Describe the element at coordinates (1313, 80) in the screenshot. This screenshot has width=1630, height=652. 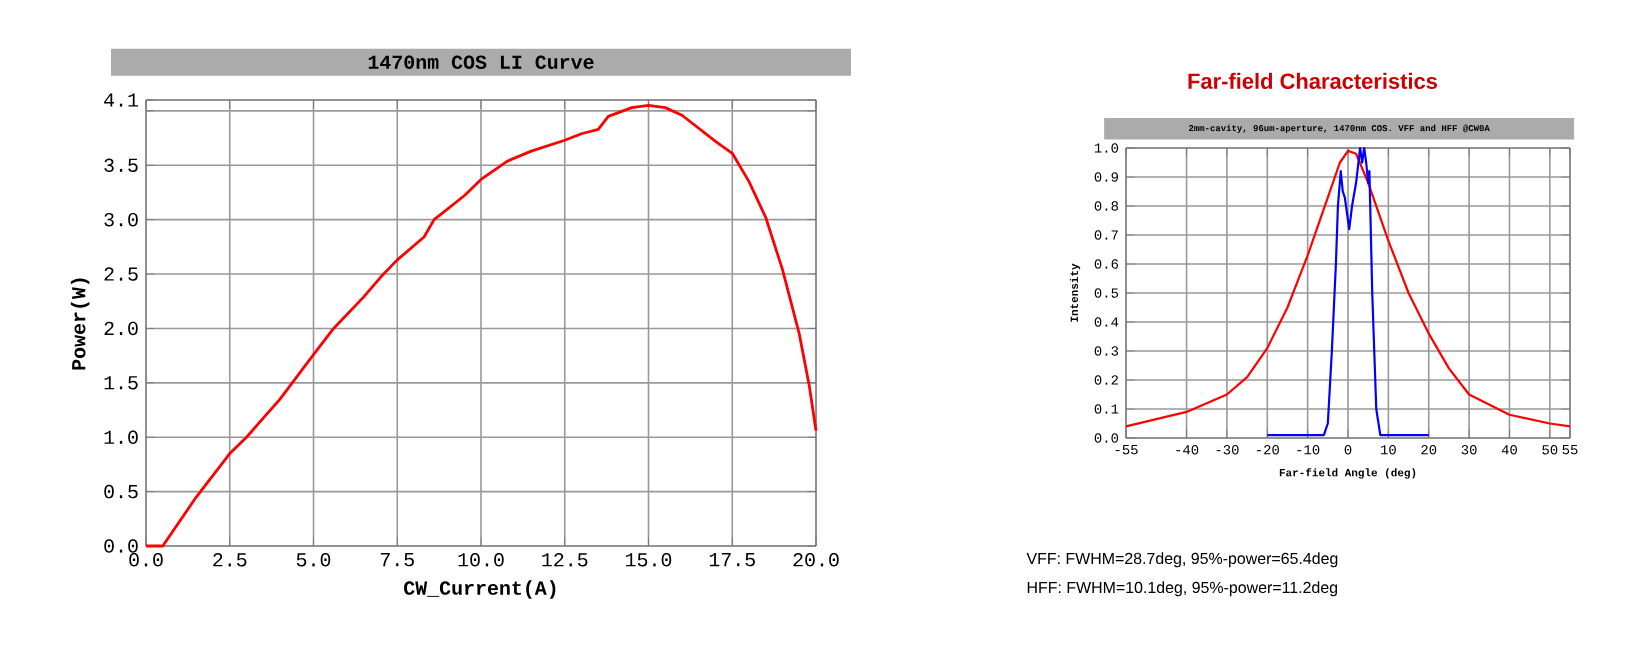
I see `chart-title: Far-field Characteristics` at that location.